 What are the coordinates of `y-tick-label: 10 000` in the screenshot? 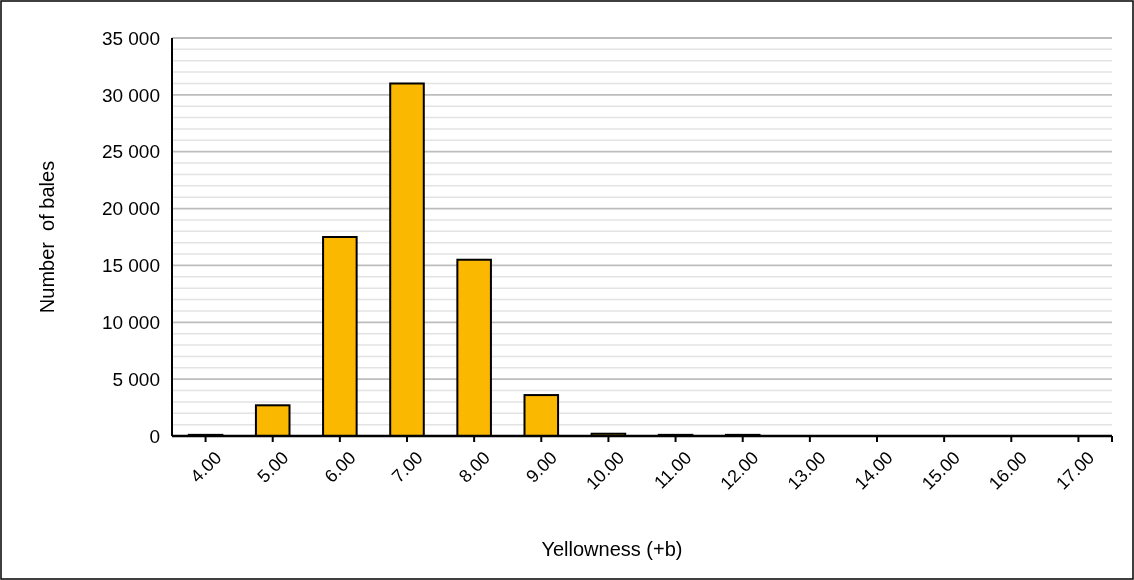 It's located at (130, 322).